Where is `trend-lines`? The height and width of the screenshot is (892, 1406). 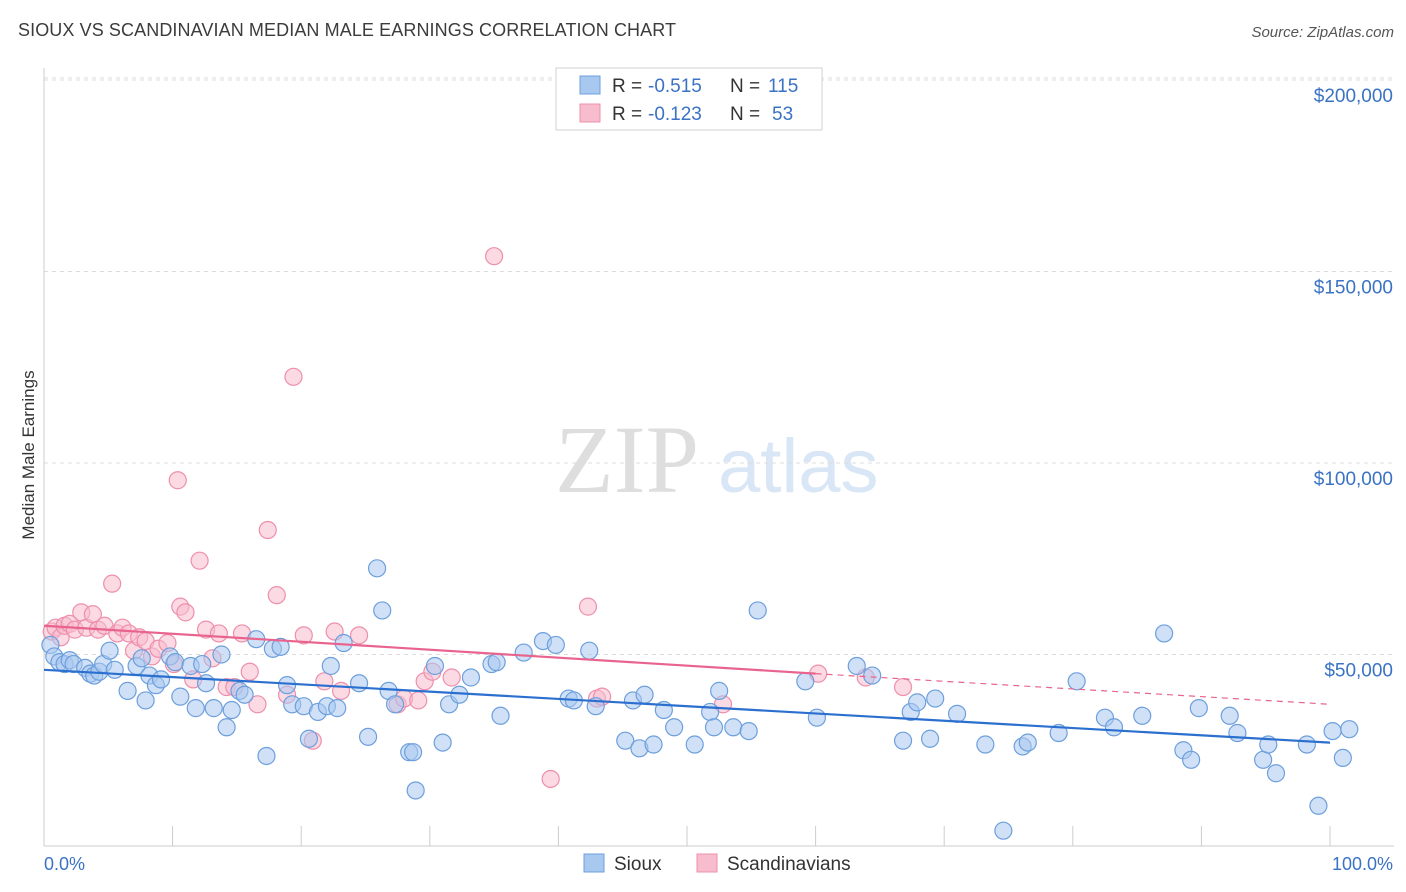 trend-lines is located at coordinates (687, 684).